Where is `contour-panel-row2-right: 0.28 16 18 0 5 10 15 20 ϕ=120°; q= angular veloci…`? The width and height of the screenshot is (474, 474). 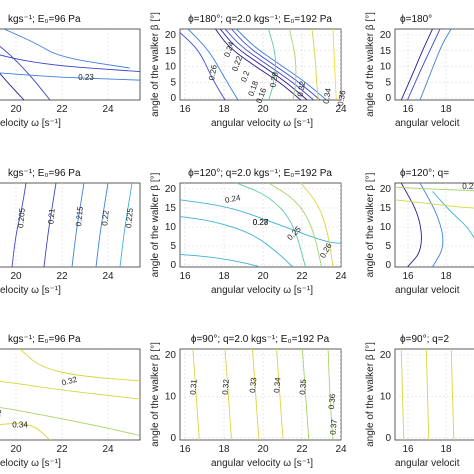 contour-panel-row2-right: 0.28 16 18 0 5 10 15 20 ϕ=120°; q= angular veloci… is located at coordinates (419, 232).